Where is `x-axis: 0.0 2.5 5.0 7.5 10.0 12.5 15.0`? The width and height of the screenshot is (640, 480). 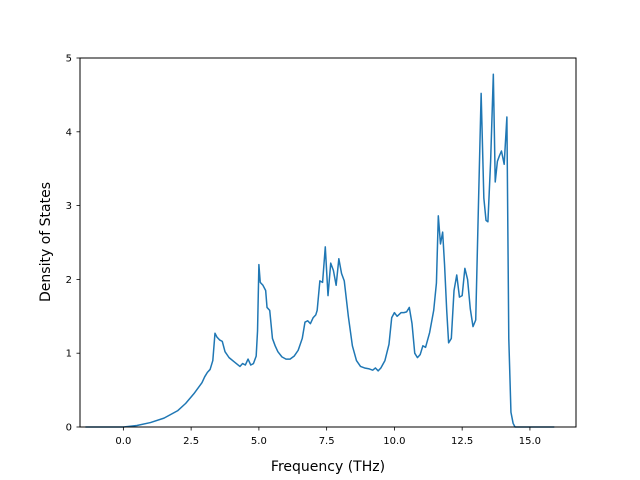 x-axis: 0.0 2.5 5.0 7.5 10.0 12.5 15.0 is located at coordinates (328, 437).